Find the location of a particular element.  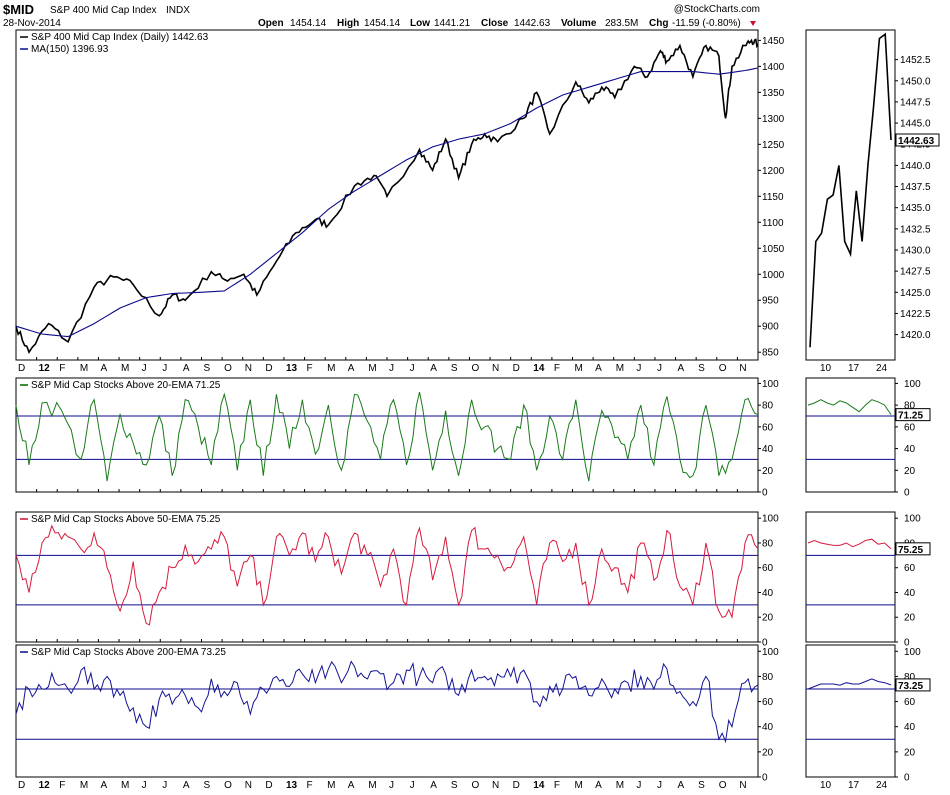

y-tick-label: 1300 is located at coordinates (773, 119).